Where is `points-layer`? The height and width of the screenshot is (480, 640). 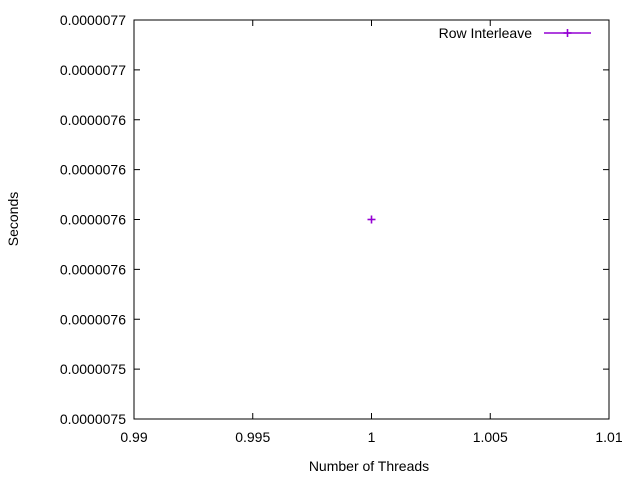
points-layer is located at coordinates (371, 219).